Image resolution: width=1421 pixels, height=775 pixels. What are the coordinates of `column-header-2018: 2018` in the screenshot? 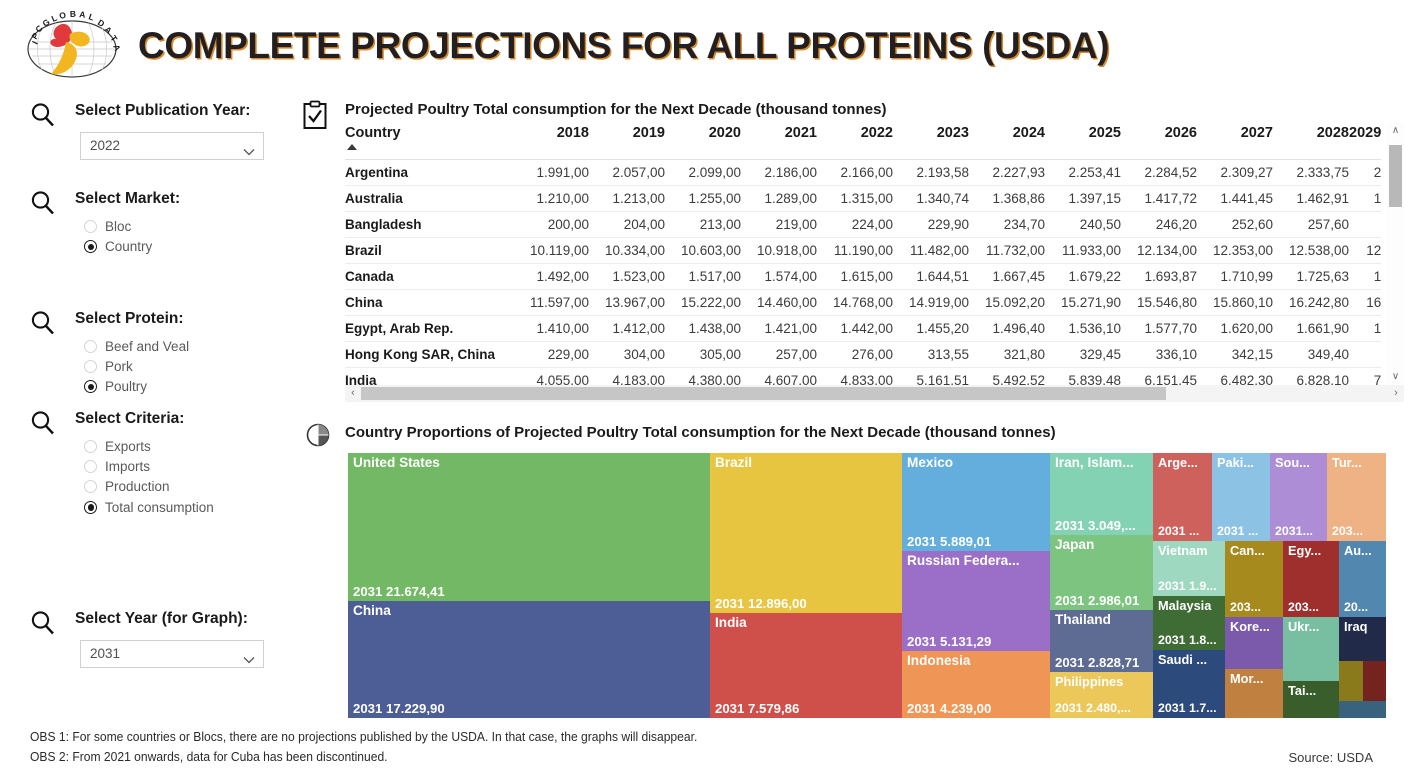 It's located at (572, 133).